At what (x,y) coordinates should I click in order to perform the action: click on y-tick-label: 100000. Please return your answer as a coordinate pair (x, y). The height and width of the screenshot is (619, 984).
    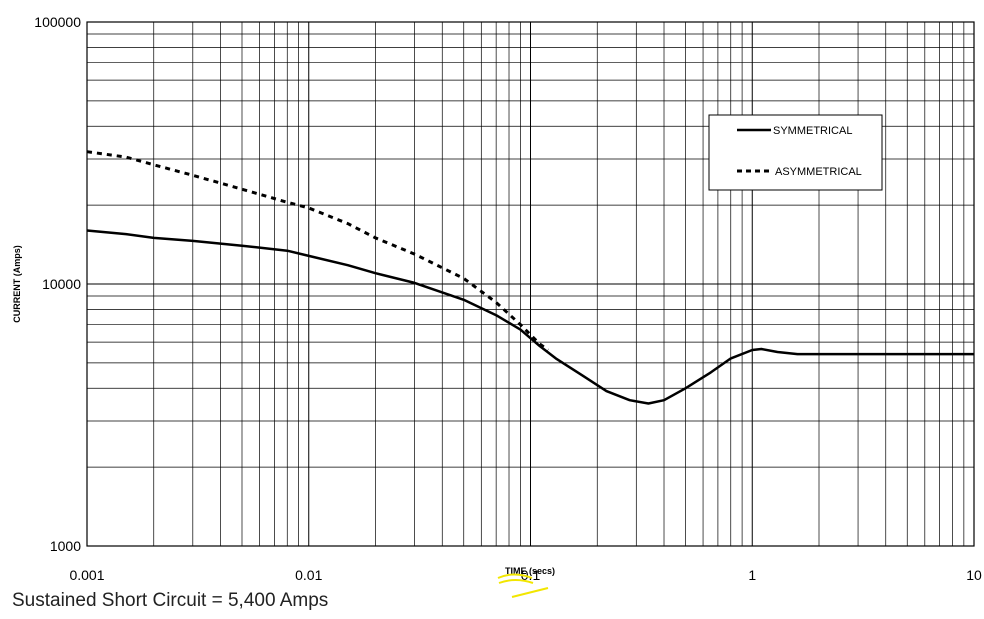
    Looking at the image, I should click on (57, 22).